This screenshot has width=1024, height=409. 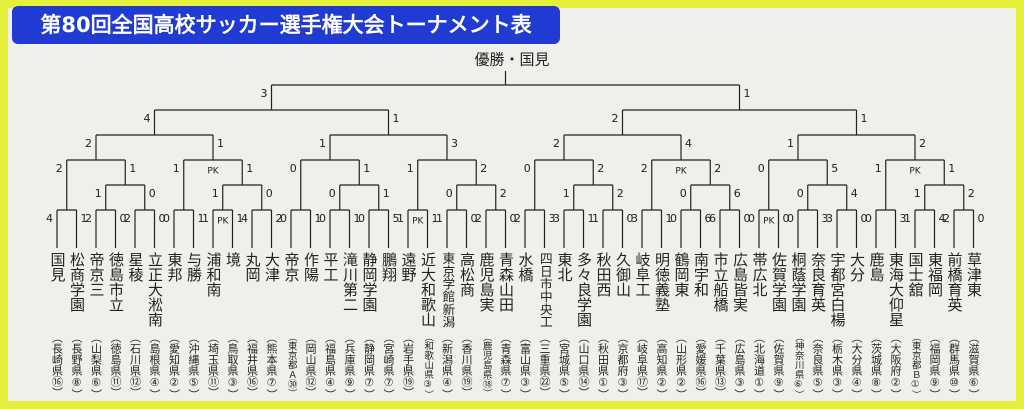 What do you see at coordinates (818, 282) in the screenshot?
I see `team-name: 奈良育英` at bounding box center [818, 282].